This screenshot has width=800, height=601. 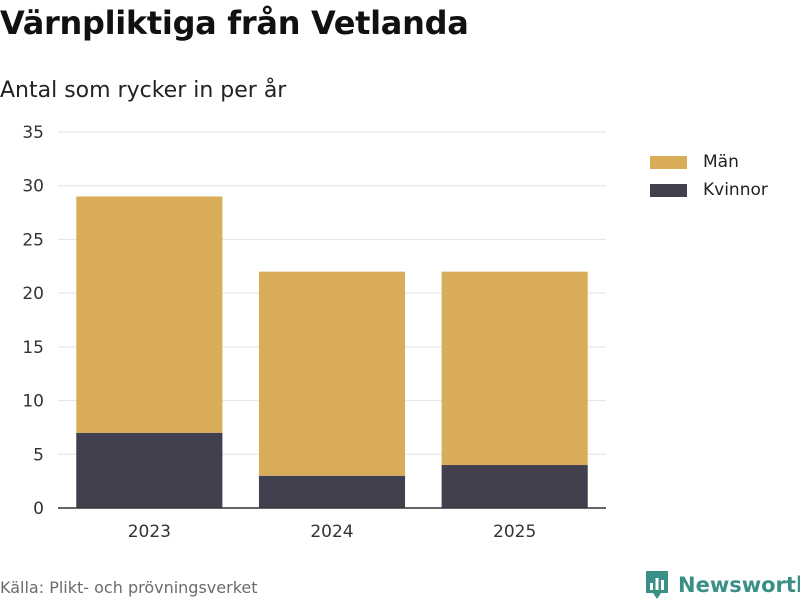 I want to click on y-tick-label: 5, so click(x=38, y=455).